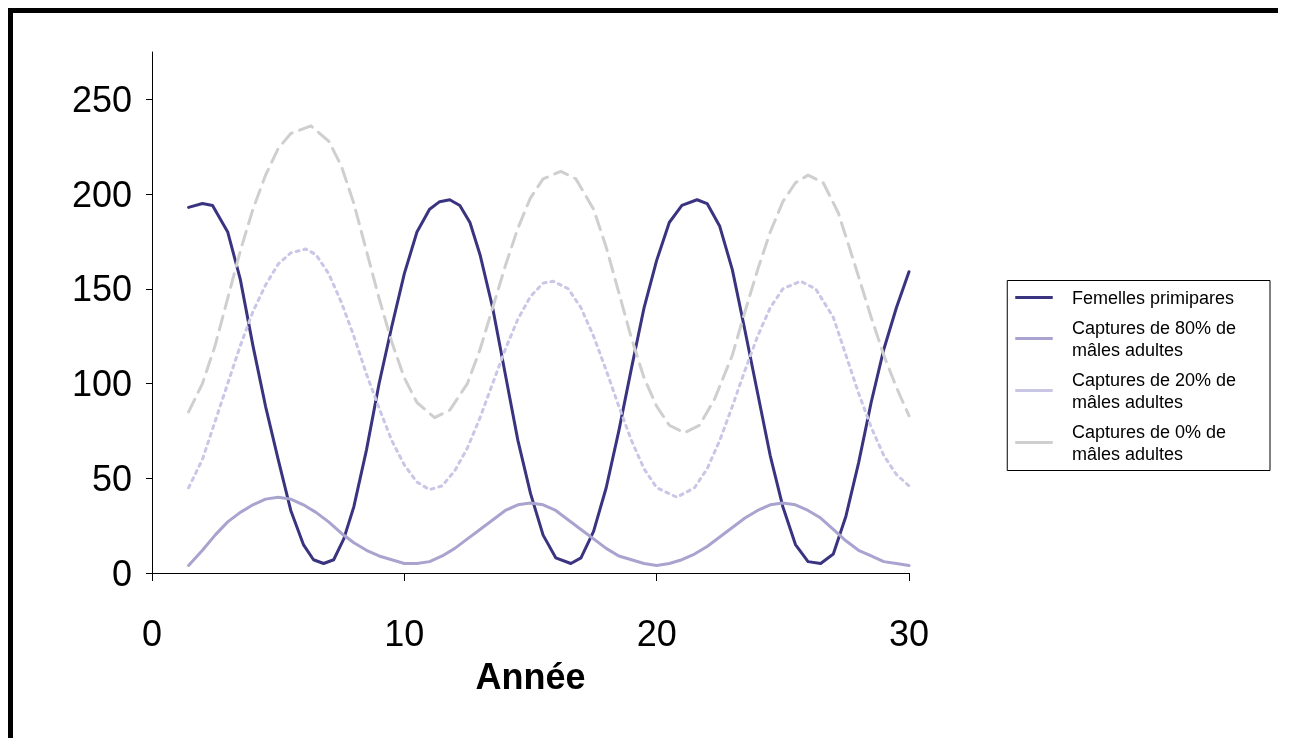  Describe the element at coordinates (152, 633) in the screenshot. I see `x-tick-label: 0` at that location.